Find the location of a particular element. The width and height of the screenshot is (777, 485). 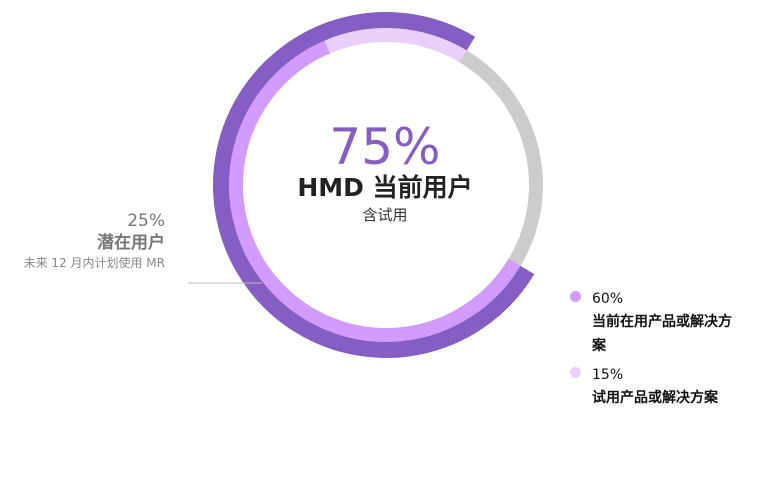

legend-item-trial: 15% 试用产品或解决方案 is located at coordinates (668, 387).